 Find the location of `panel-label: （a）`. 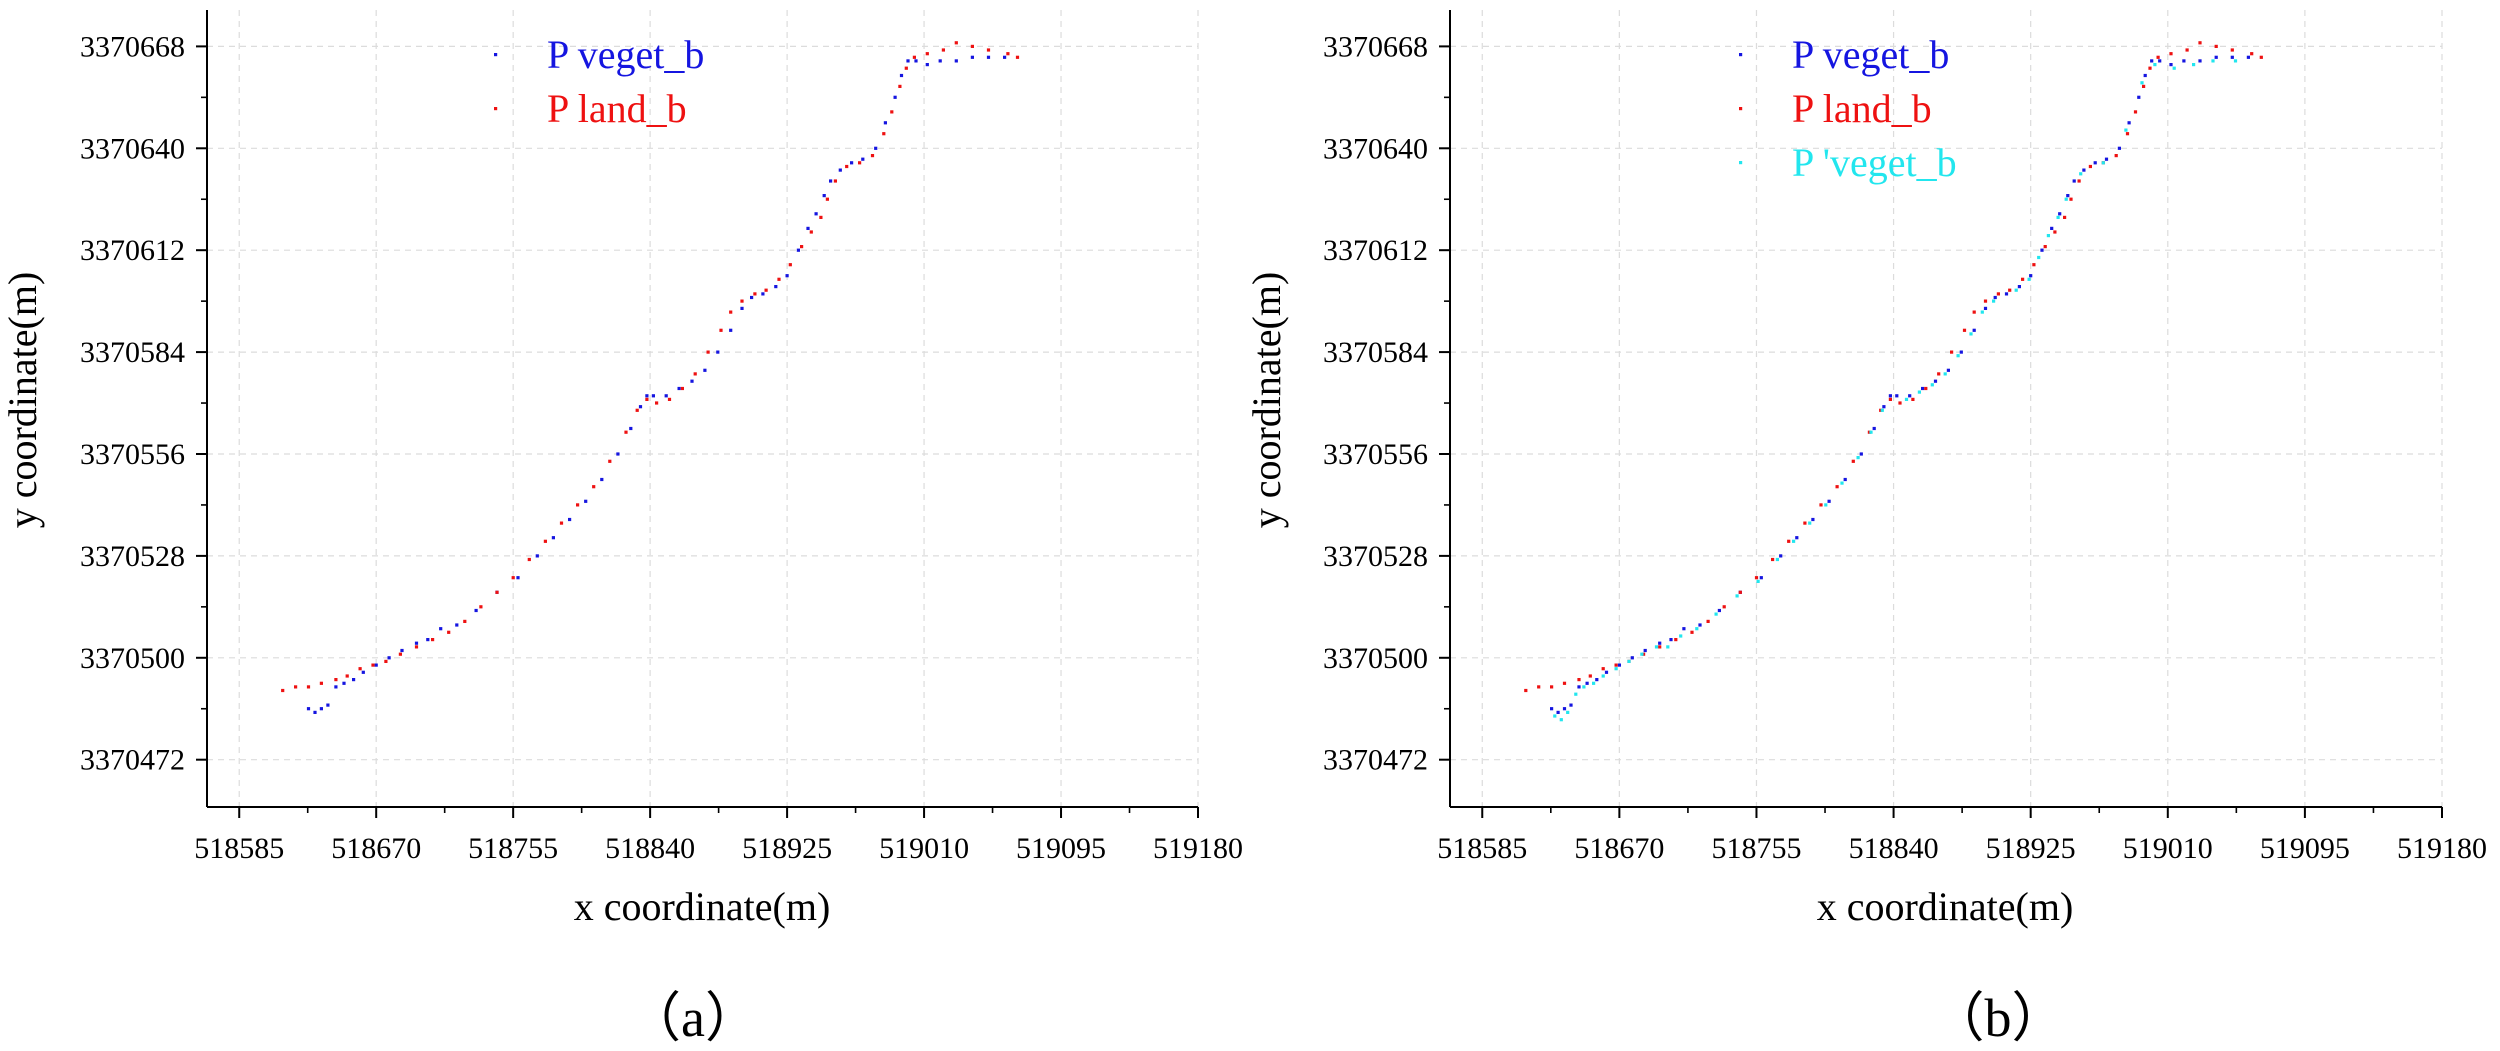

panel-label: （a） is located at coordinates (693, 1018).